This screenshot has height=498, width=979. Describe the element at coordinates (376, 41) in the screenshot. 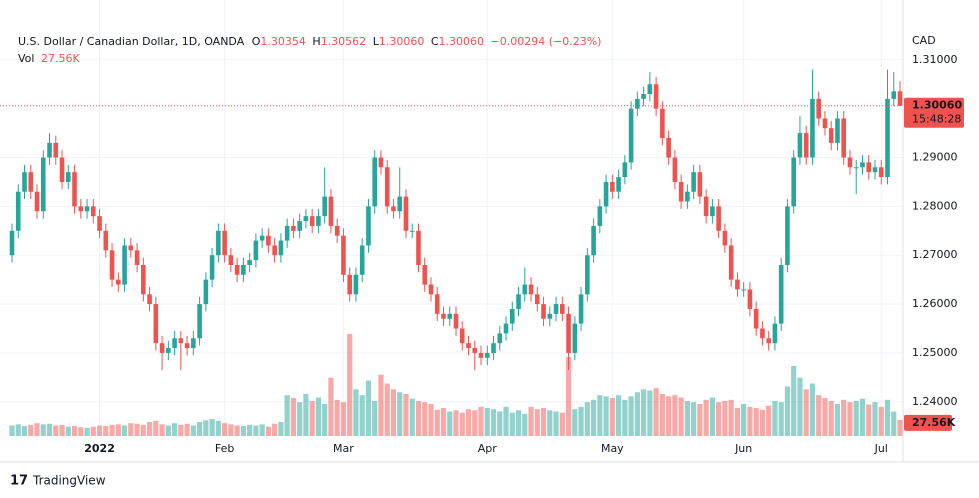

I see `ohlc-name: L` at that location.